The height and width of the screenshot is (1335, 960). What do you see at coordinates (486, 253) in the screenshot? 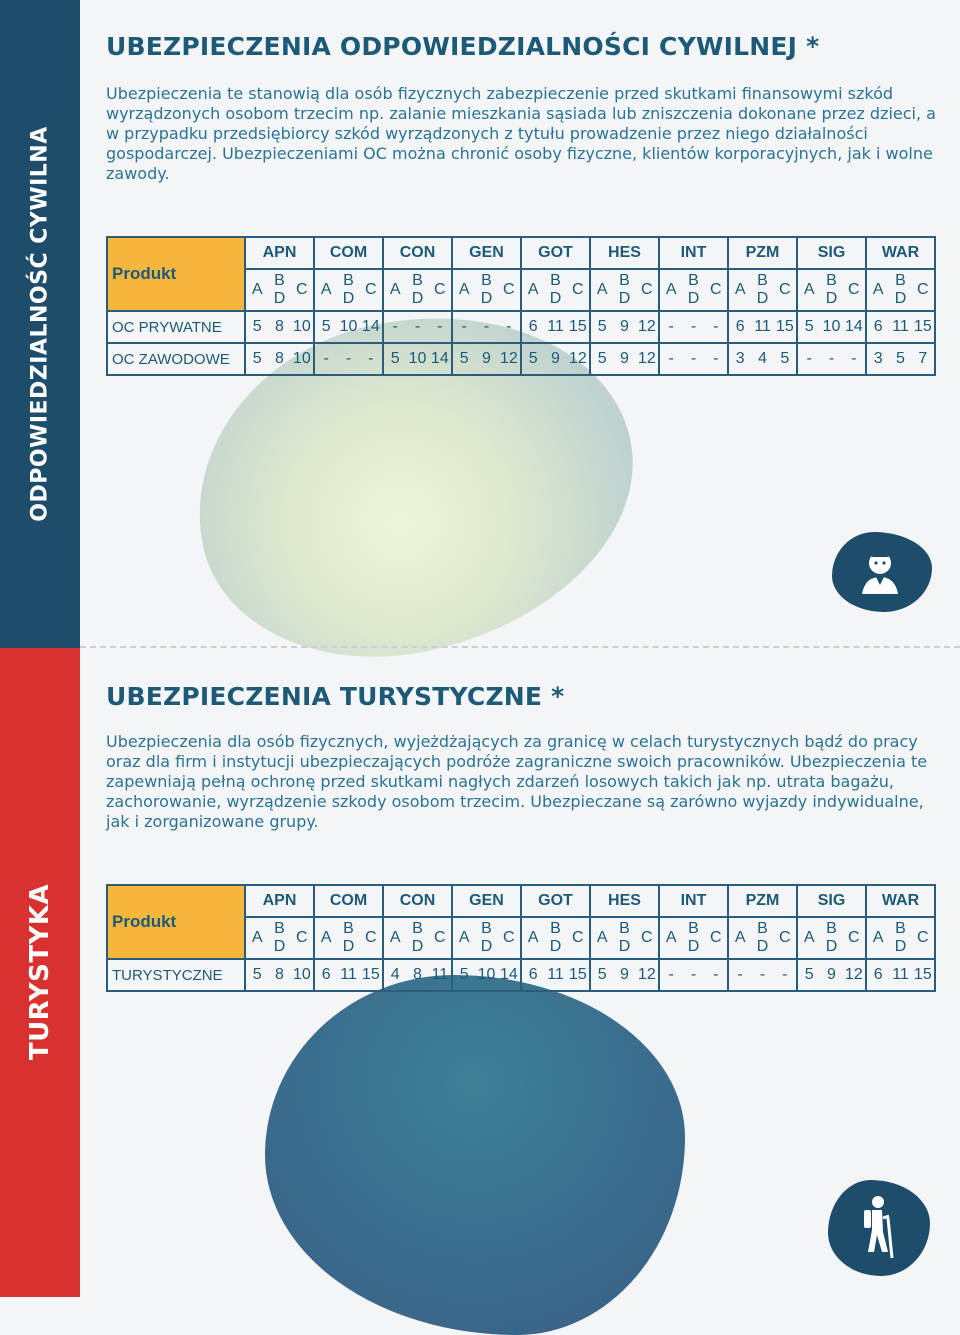
I see `company-header: GEN` at bounding box center [486, 253].